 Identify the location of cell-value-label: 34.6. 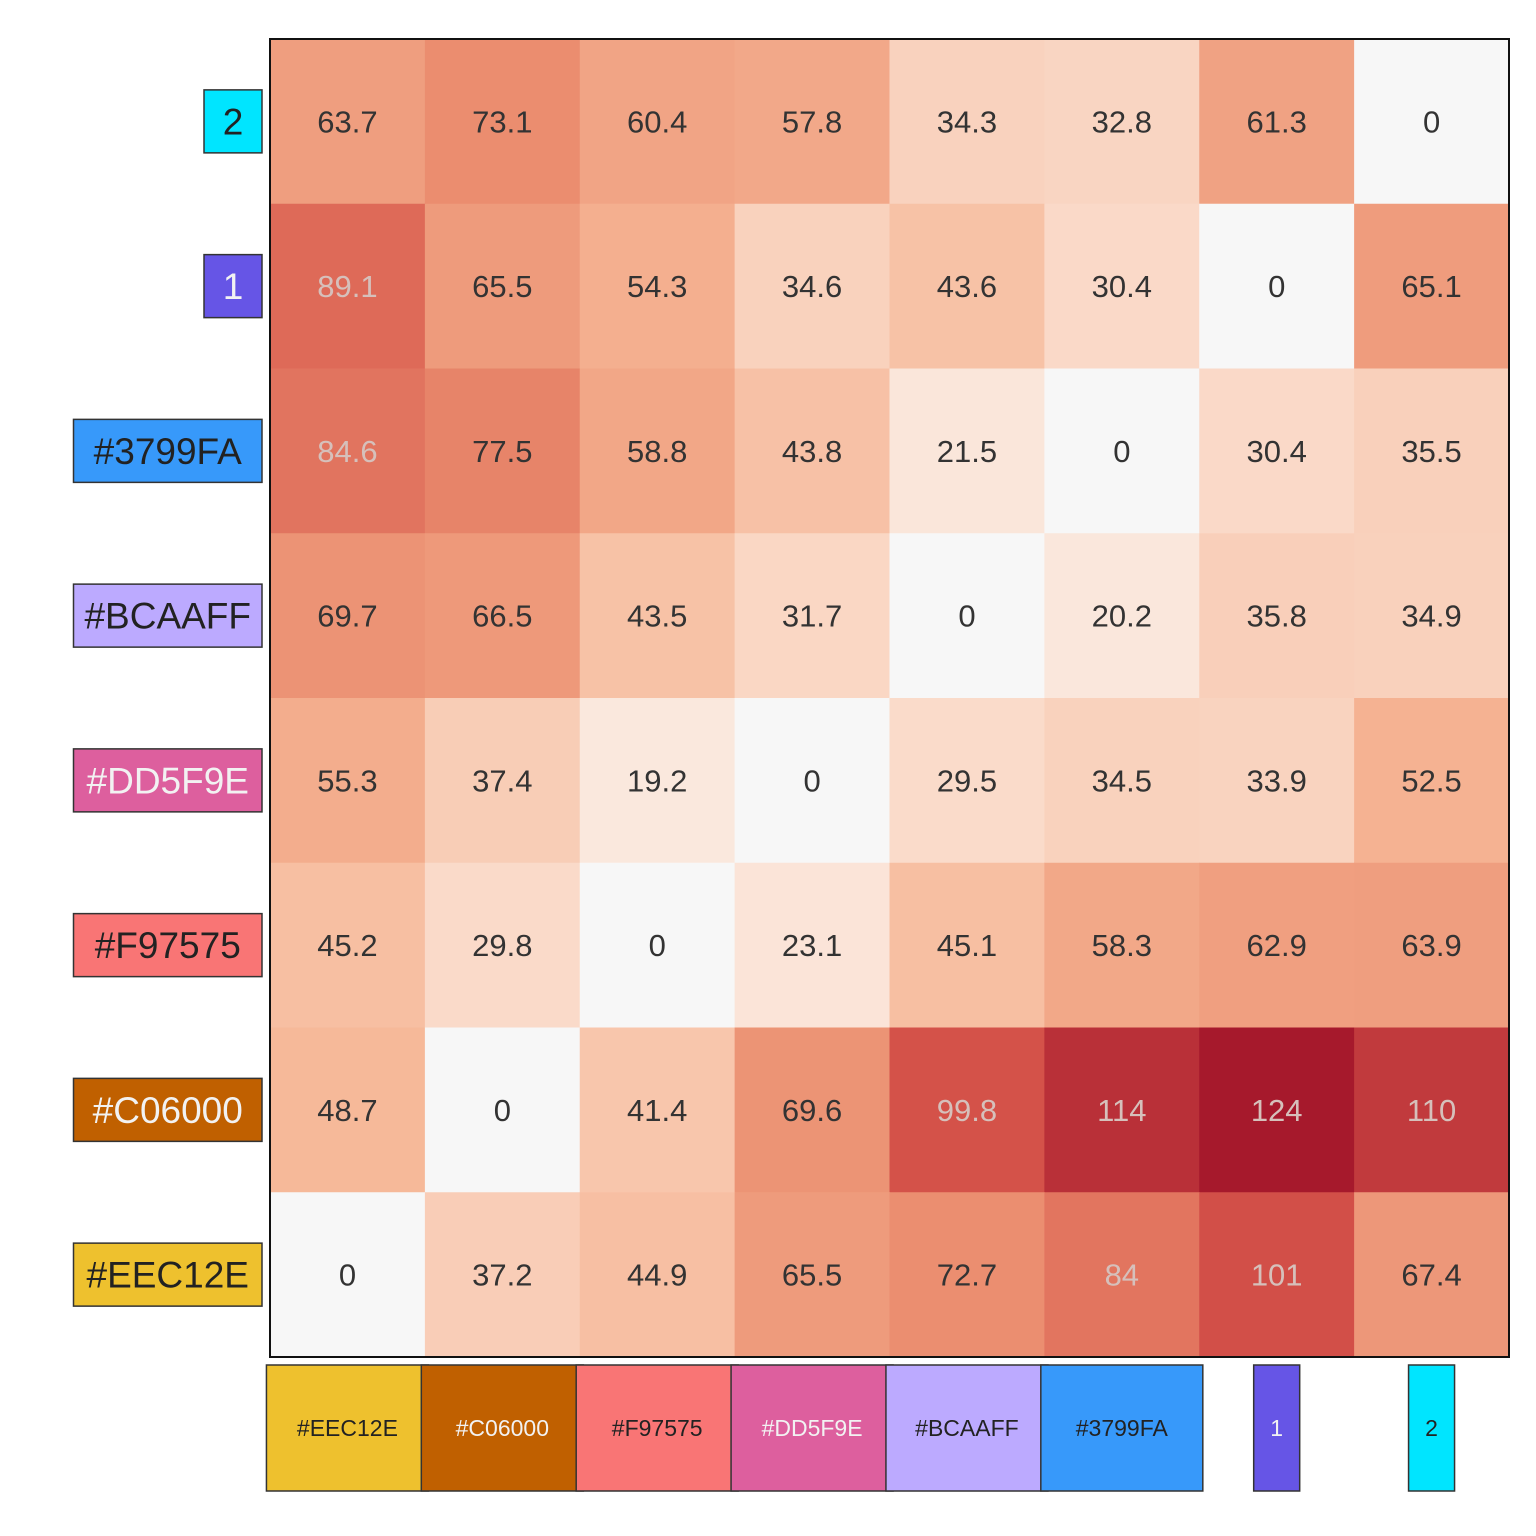
(812, 286).